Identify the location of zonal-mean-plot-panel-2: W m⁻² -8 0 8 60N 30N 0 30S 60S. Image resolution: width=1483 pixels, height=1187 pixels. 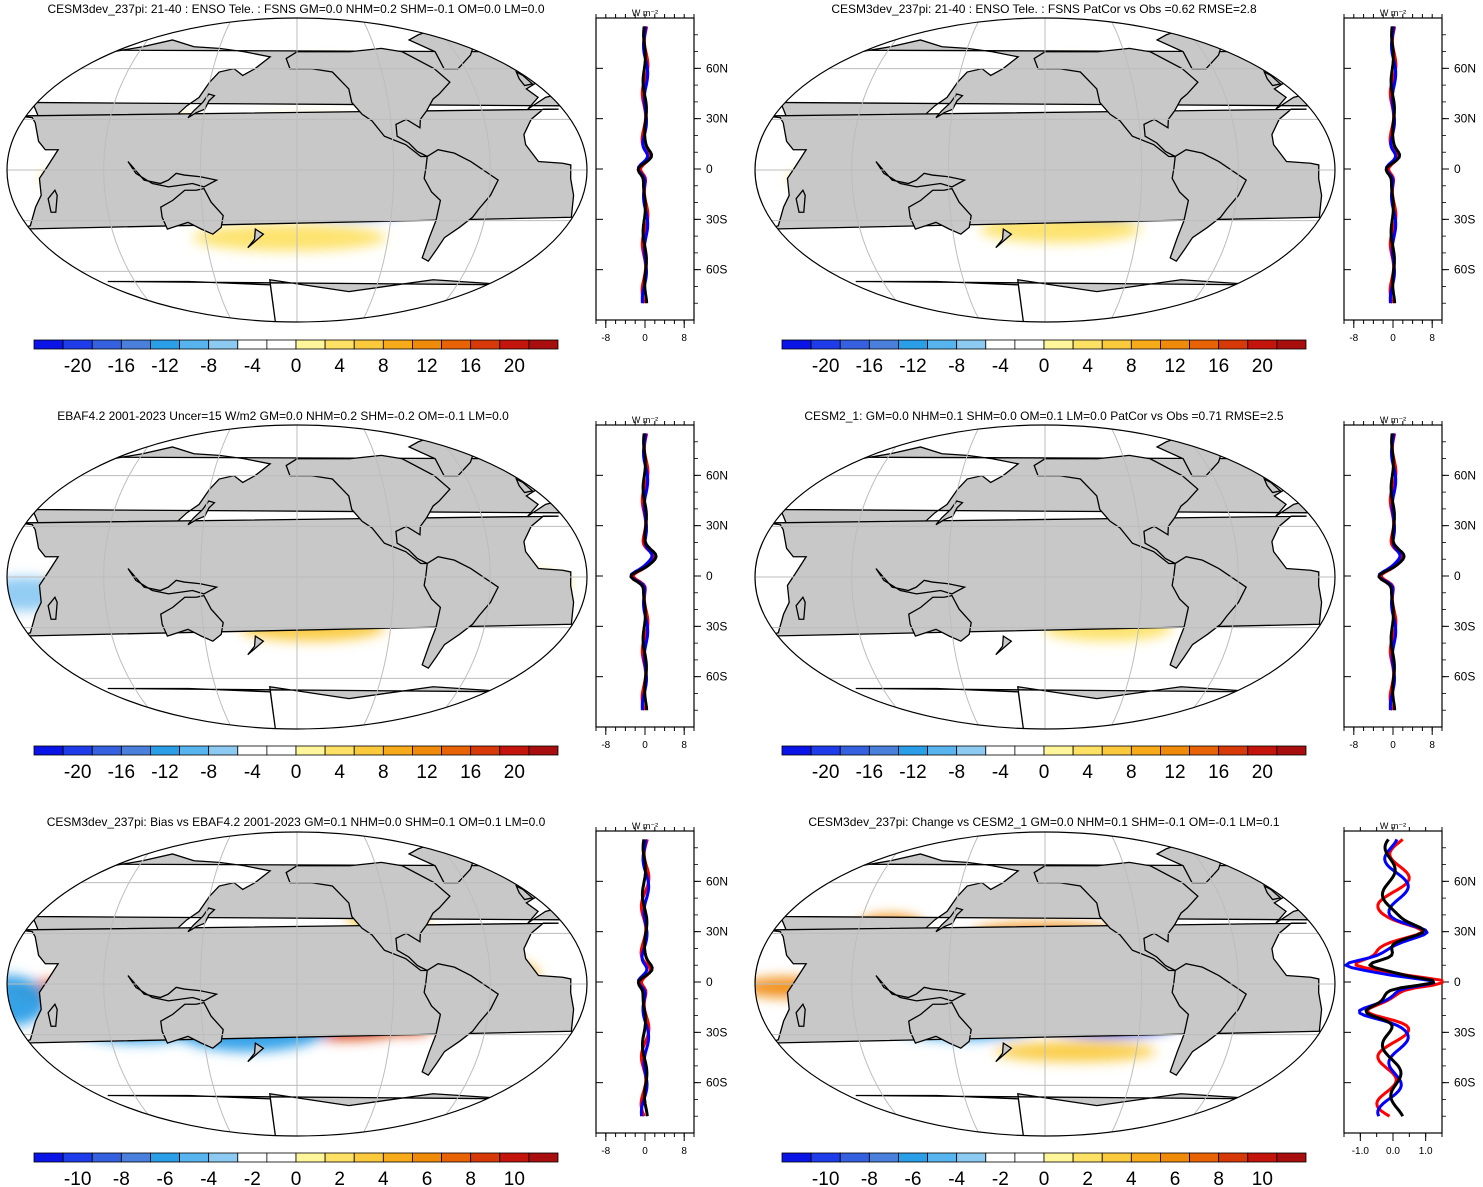
(1409, 176).